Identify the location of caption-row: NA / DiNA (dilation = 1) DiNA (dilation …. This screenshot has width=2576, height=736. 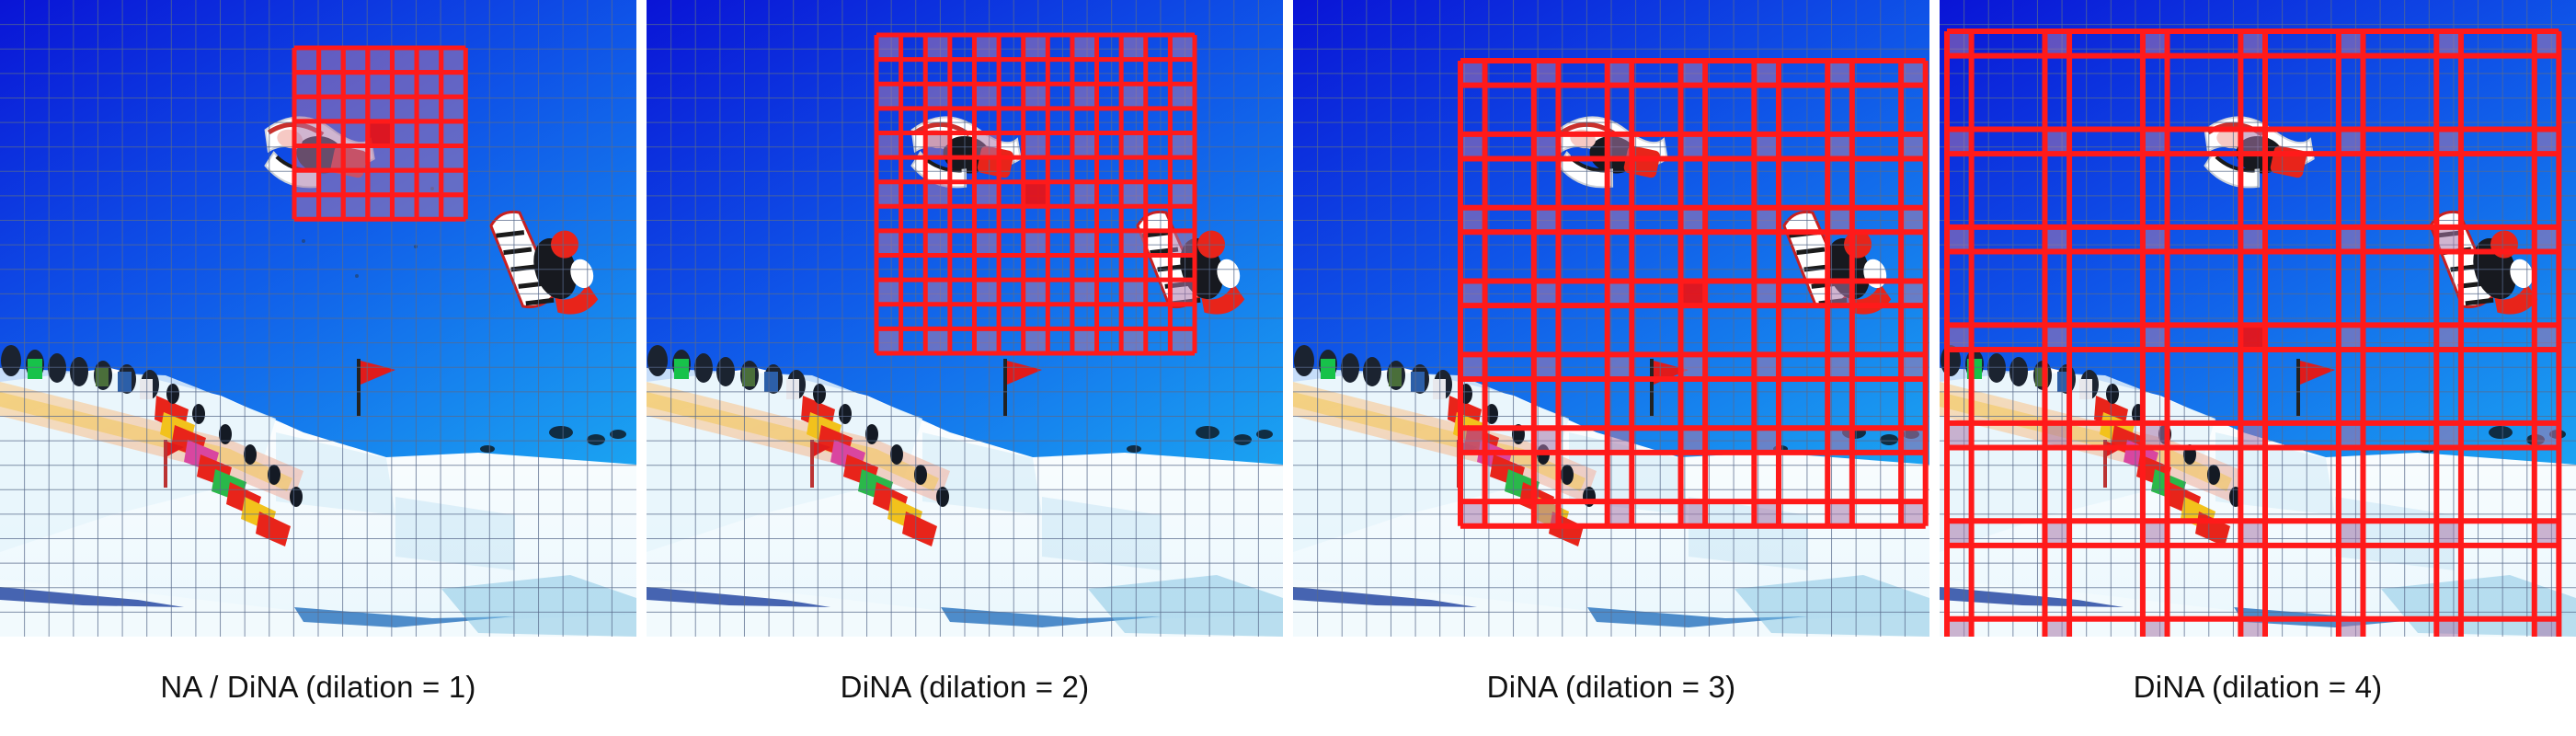
(1288, 687).